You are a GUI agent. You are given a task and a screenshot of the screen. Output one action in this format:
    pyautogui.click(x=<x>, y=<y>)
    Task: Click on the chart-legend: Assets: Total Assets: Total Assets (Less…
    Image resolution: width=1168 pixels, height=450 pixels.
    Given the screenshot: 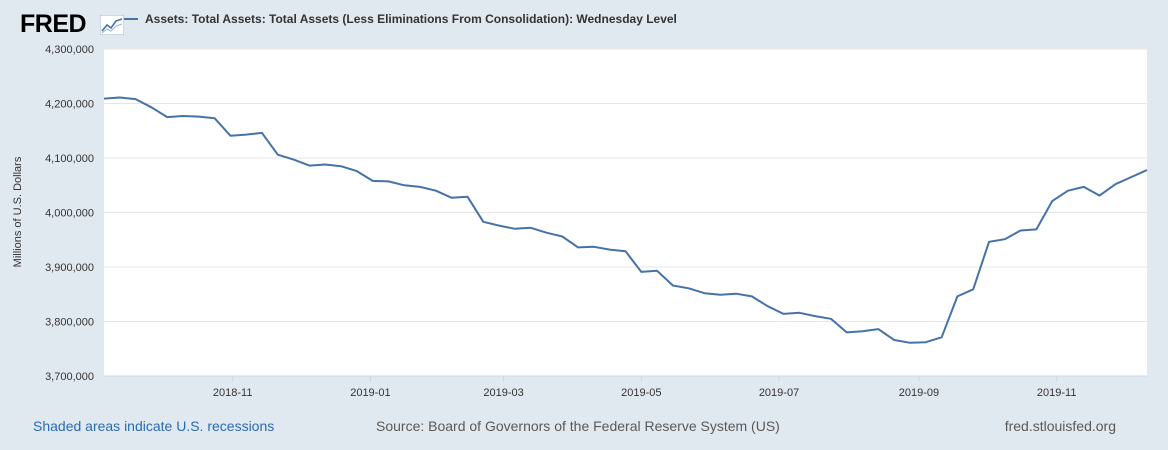 What is the action you would take?
    pyautogui.click(x=400, y=19)
    